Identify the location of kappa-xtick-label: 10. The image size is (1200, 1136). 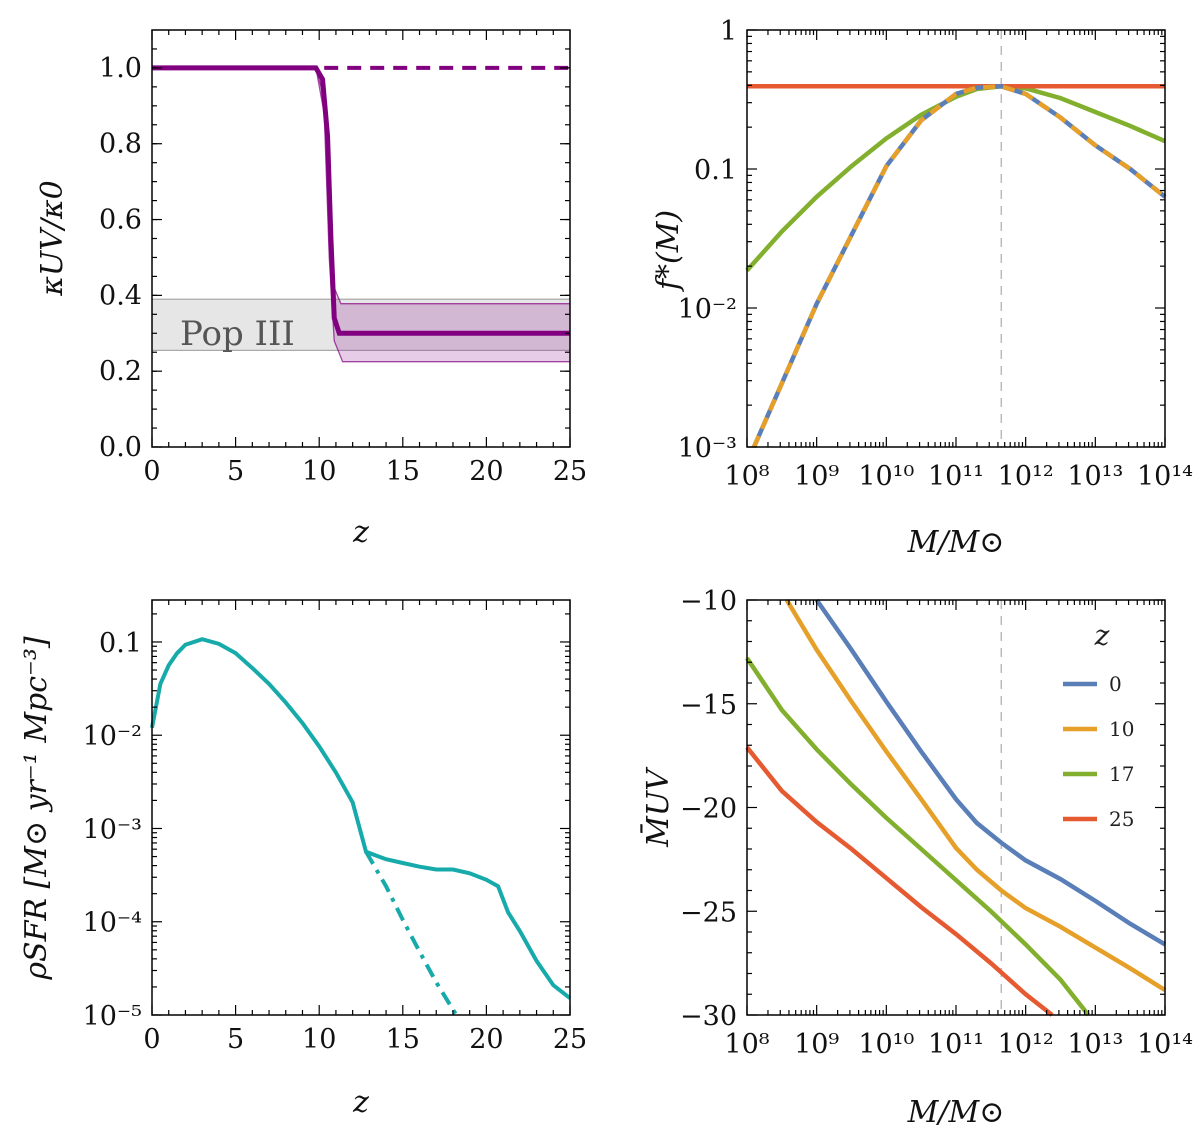
(319, 471).